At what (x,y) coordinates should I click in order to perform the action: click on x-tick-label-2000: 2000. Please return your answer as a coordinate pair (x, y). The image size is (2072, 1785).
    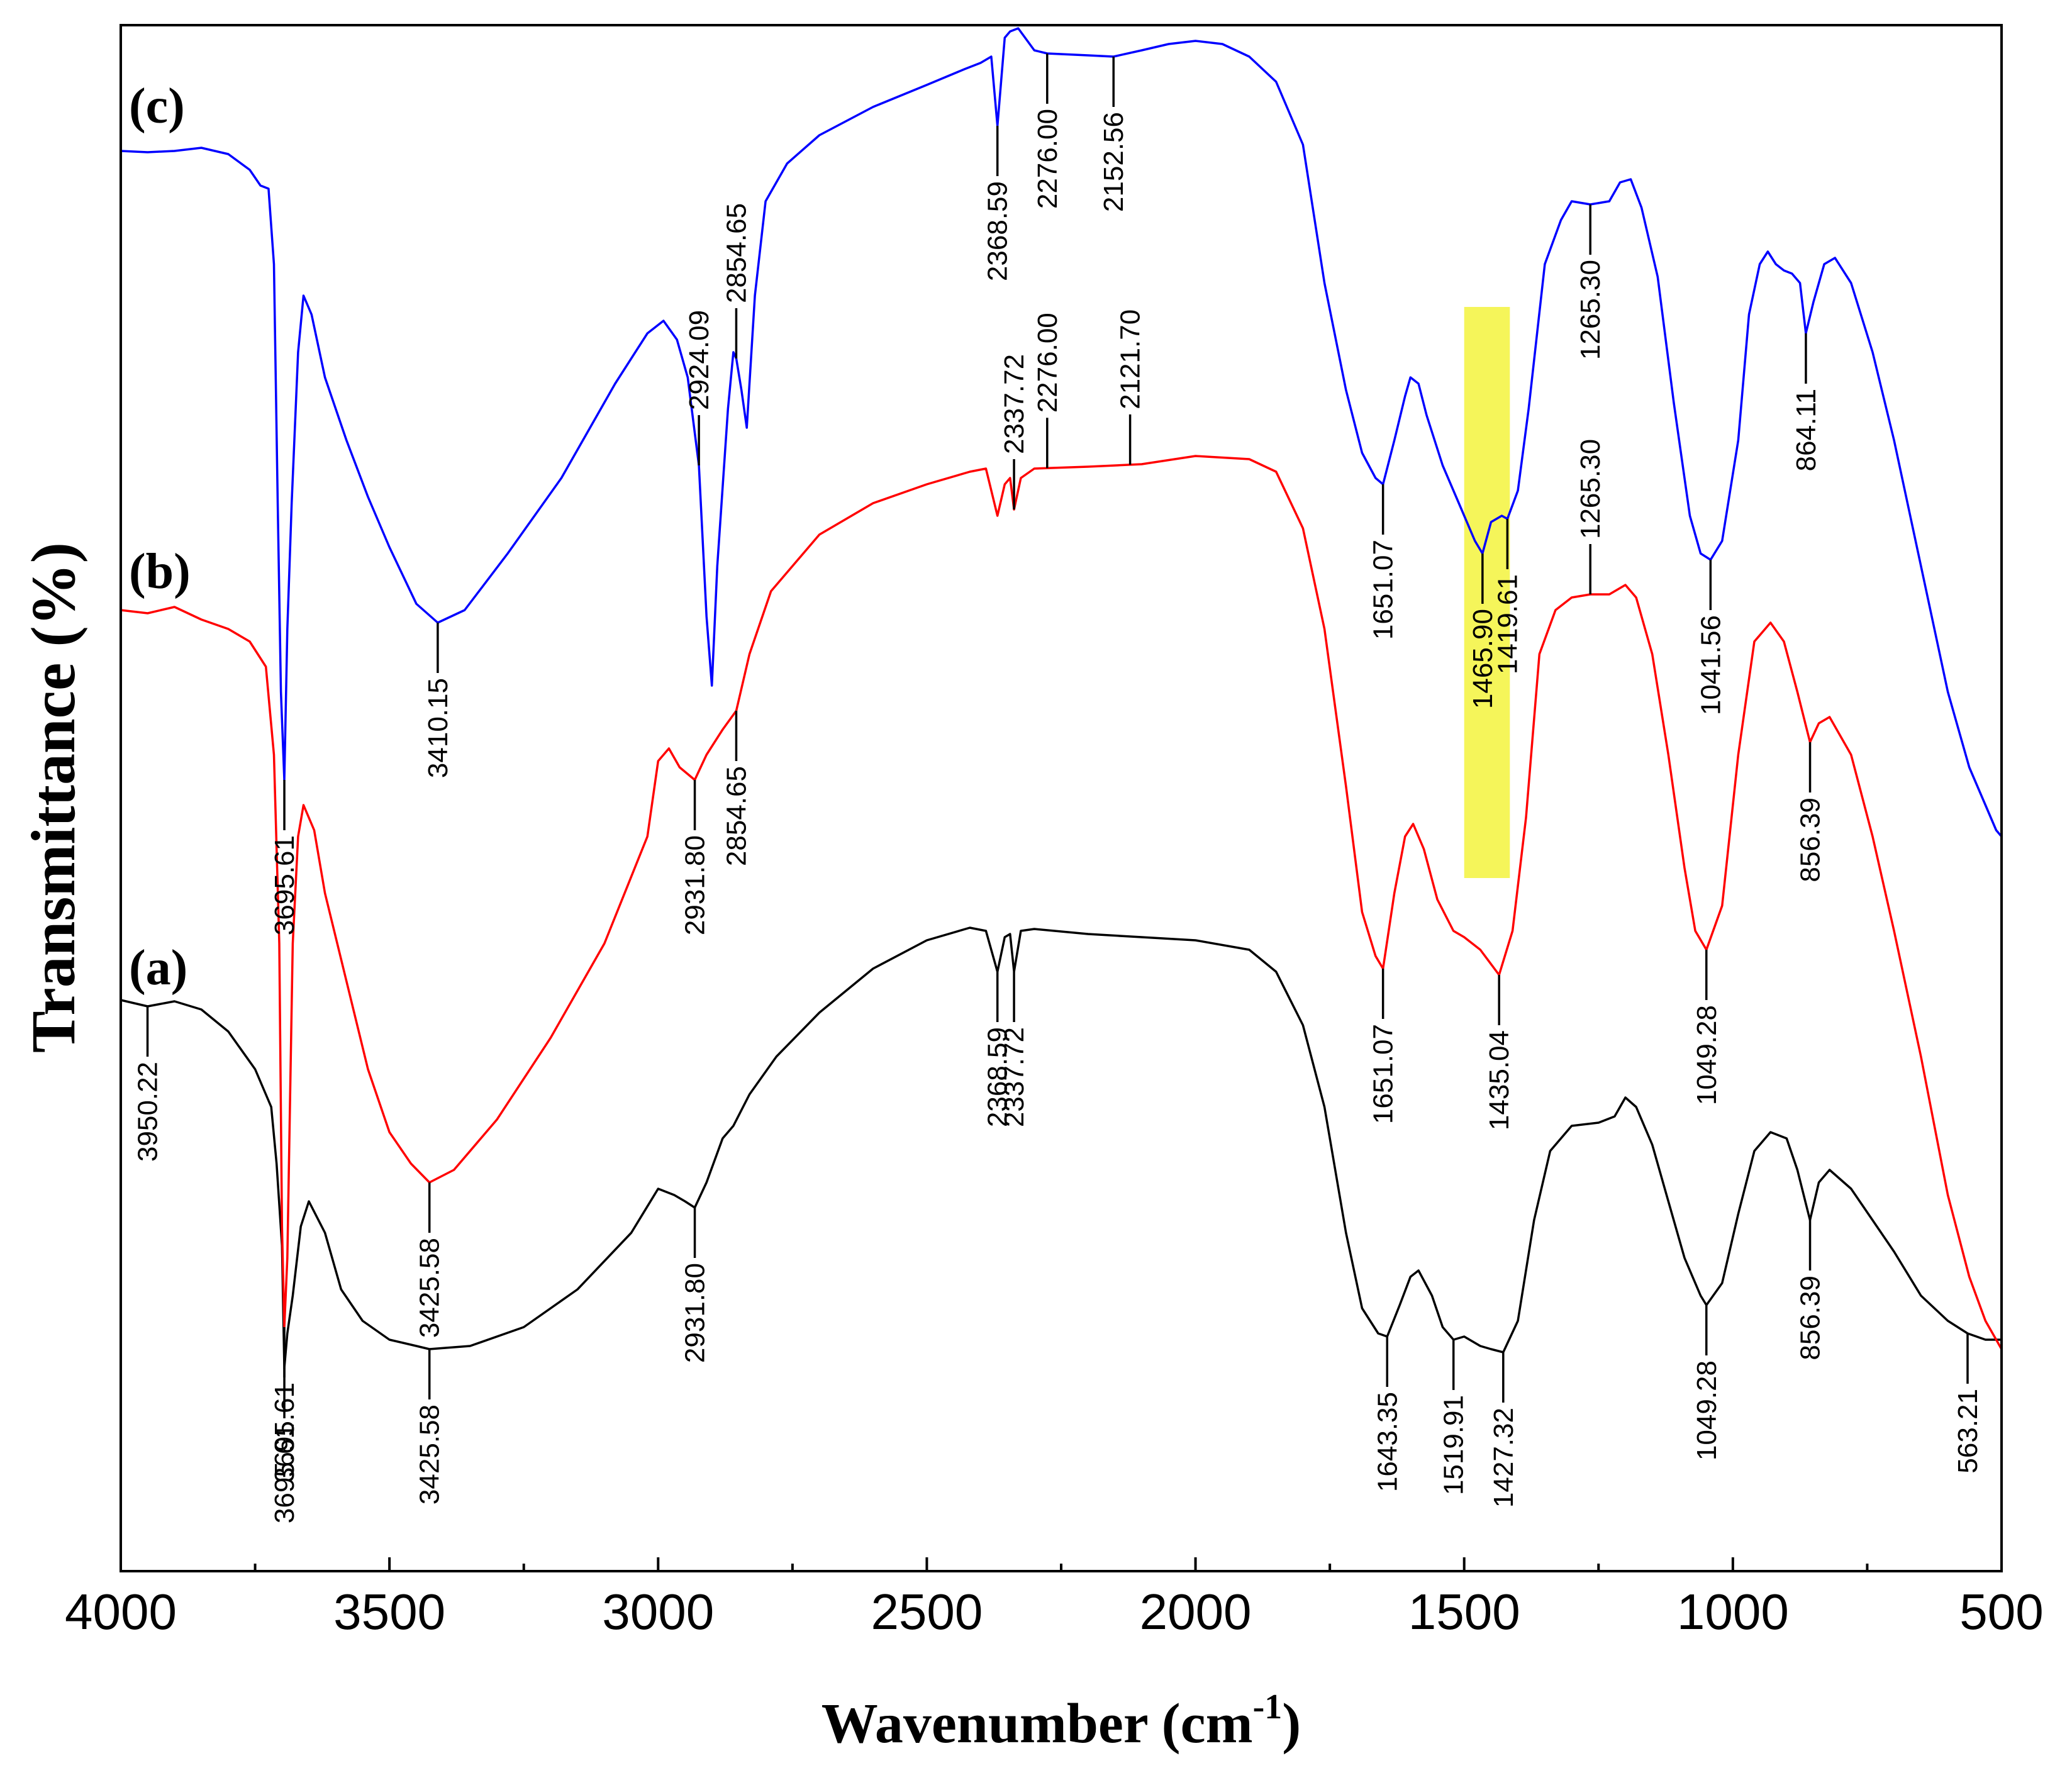
    Looking at the image, I should click on (1196, 1612).